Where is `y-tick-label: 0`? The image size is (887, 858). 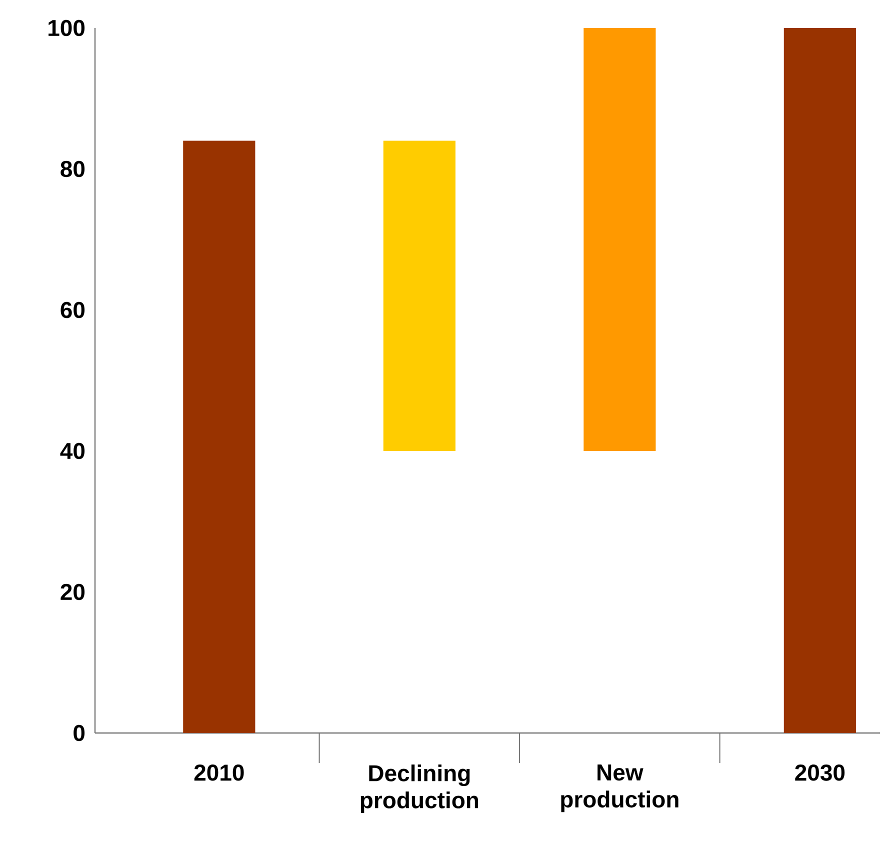
y-tick-label: 0 is located at coordinates (79, 733).